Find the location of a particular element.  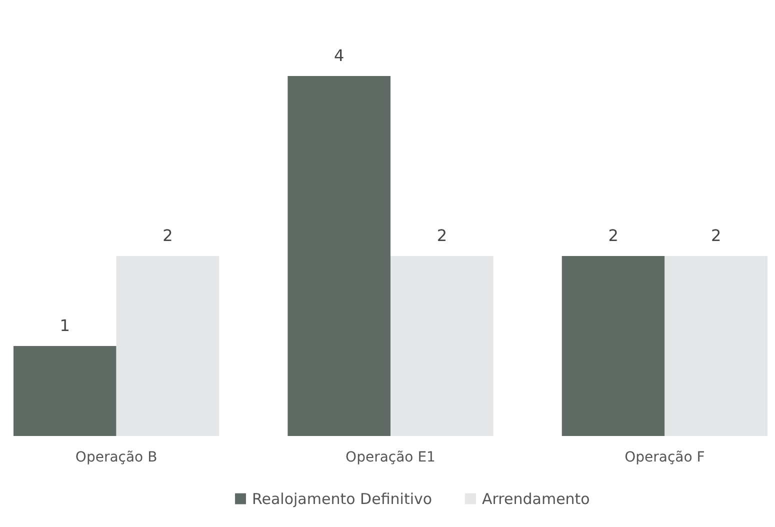

x-tick-label: Operação B is located at coordinates (116, 458).